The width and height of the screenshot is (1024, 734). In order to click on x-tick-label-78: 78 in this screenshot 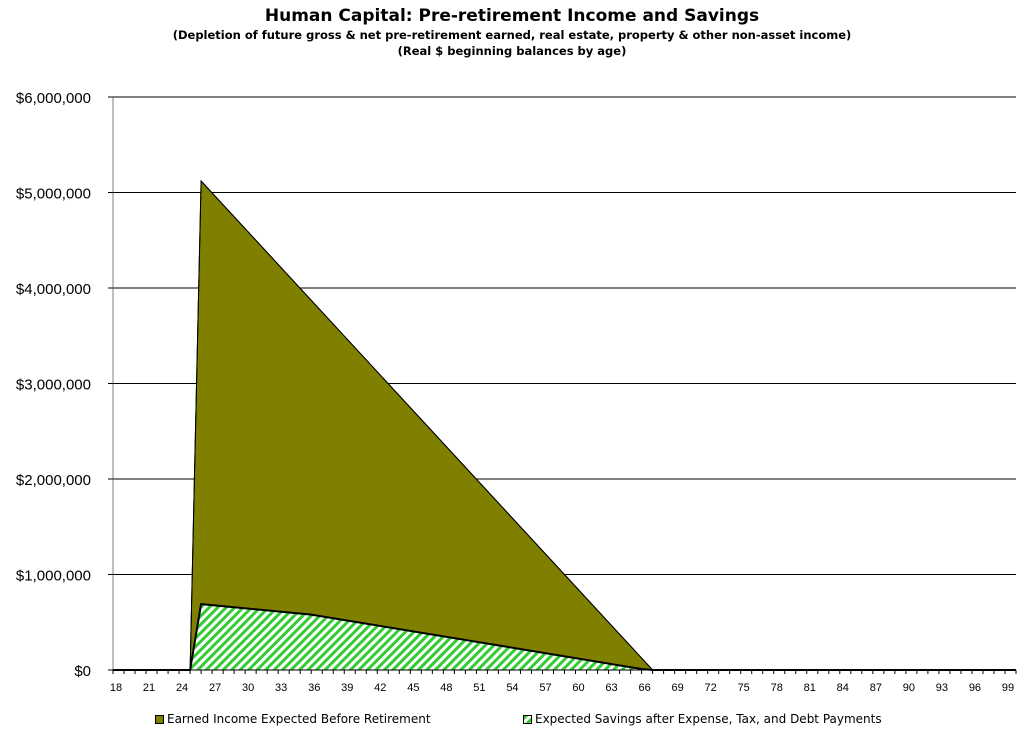, I will do `click(777, 688)`.